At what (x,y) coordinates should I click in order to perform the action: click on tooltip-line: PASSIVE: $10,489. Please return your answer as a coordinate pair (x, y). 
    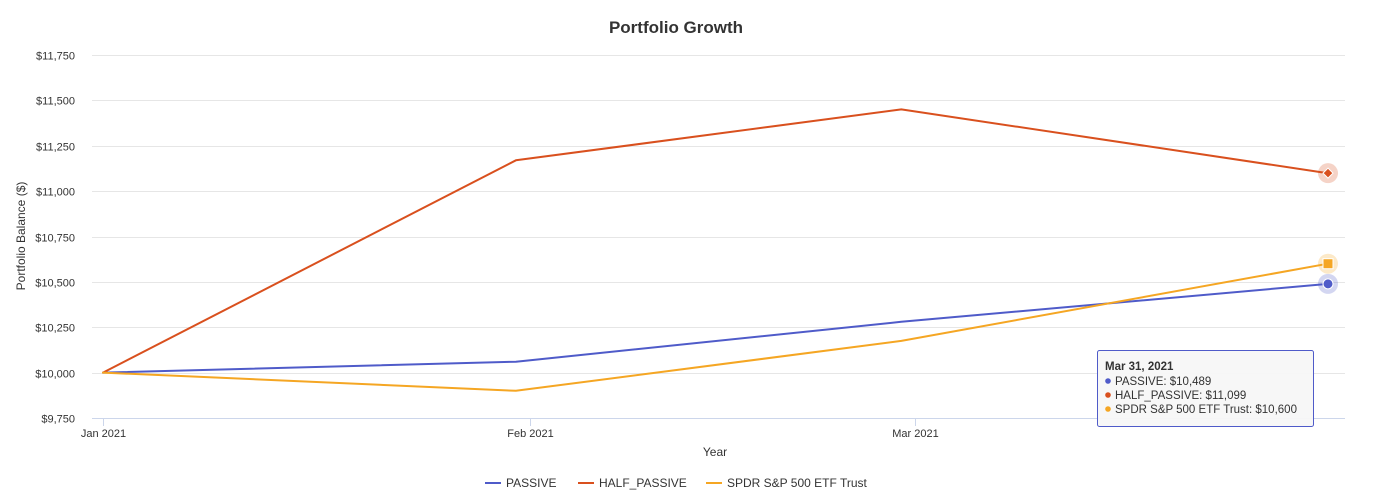
    Looking at the image, I should click on (1163, 382).